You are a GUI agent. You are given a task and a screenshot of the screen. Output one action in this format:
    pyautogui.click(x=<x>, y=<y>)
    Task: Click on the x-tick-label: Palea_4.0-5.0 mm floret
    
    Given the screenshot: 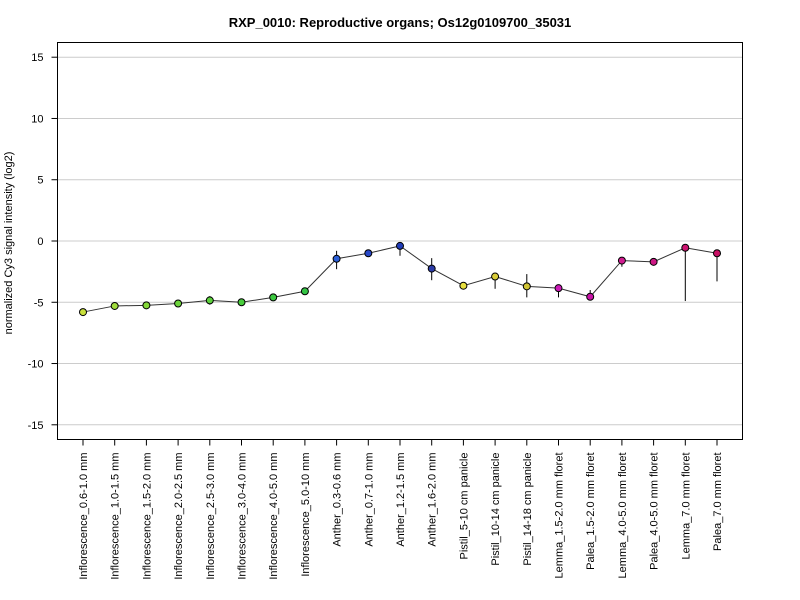 What is the action you would take?
    pyautogui.click(x=655, y=511)
    